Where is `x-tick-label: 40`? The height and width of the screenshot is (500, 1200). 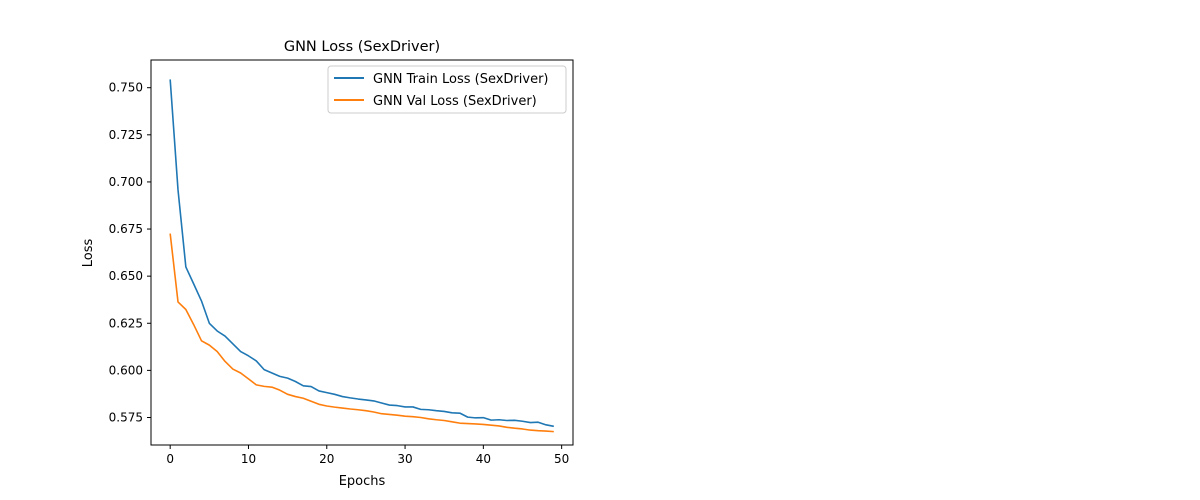
x-tick-label: 40 is located at coordinates (483, 459).